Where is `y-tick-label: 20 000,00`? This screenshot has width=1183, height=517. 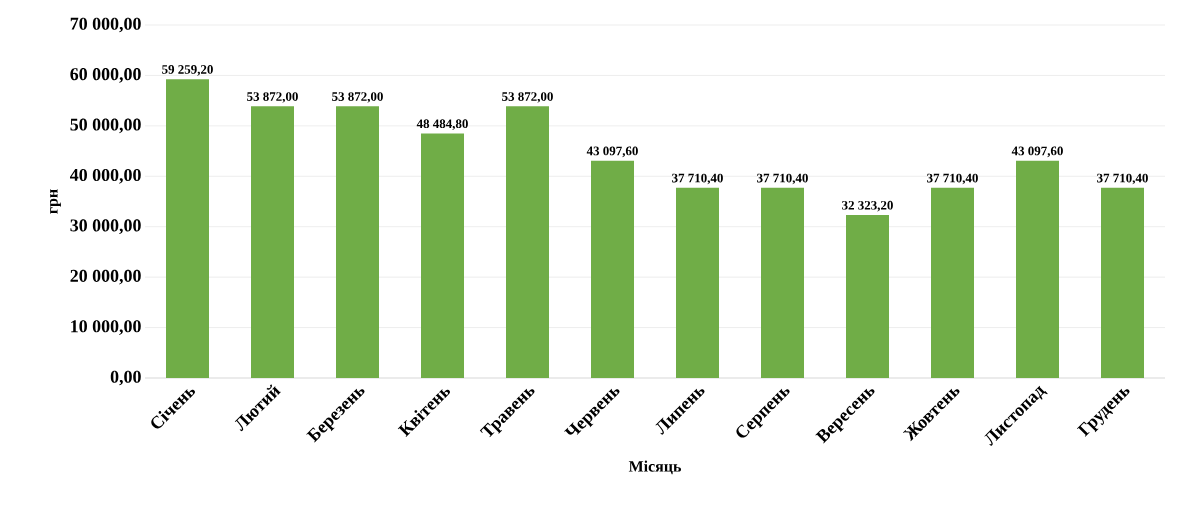
y-tick-label: 20 000,00 is located at coordinates (105, 277).